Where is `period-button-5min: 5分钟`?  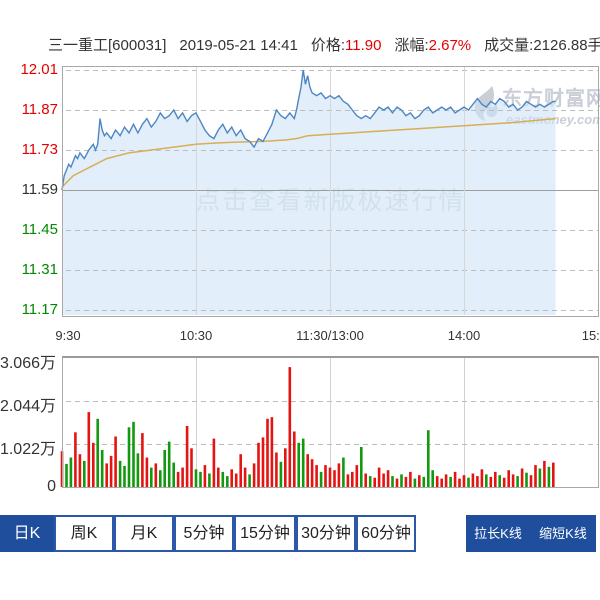
period-button-5min: 5分钟 is located at coordinates (204, 533).